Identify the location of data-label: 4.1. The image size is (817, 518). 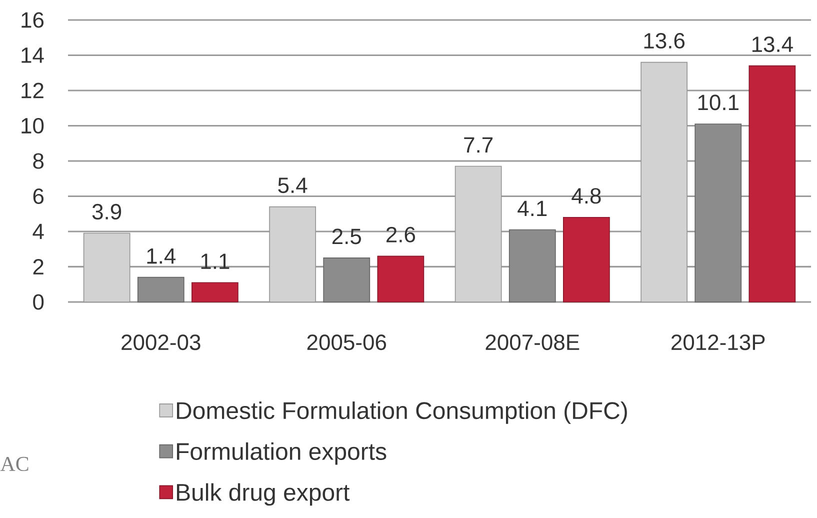
(532, 208).